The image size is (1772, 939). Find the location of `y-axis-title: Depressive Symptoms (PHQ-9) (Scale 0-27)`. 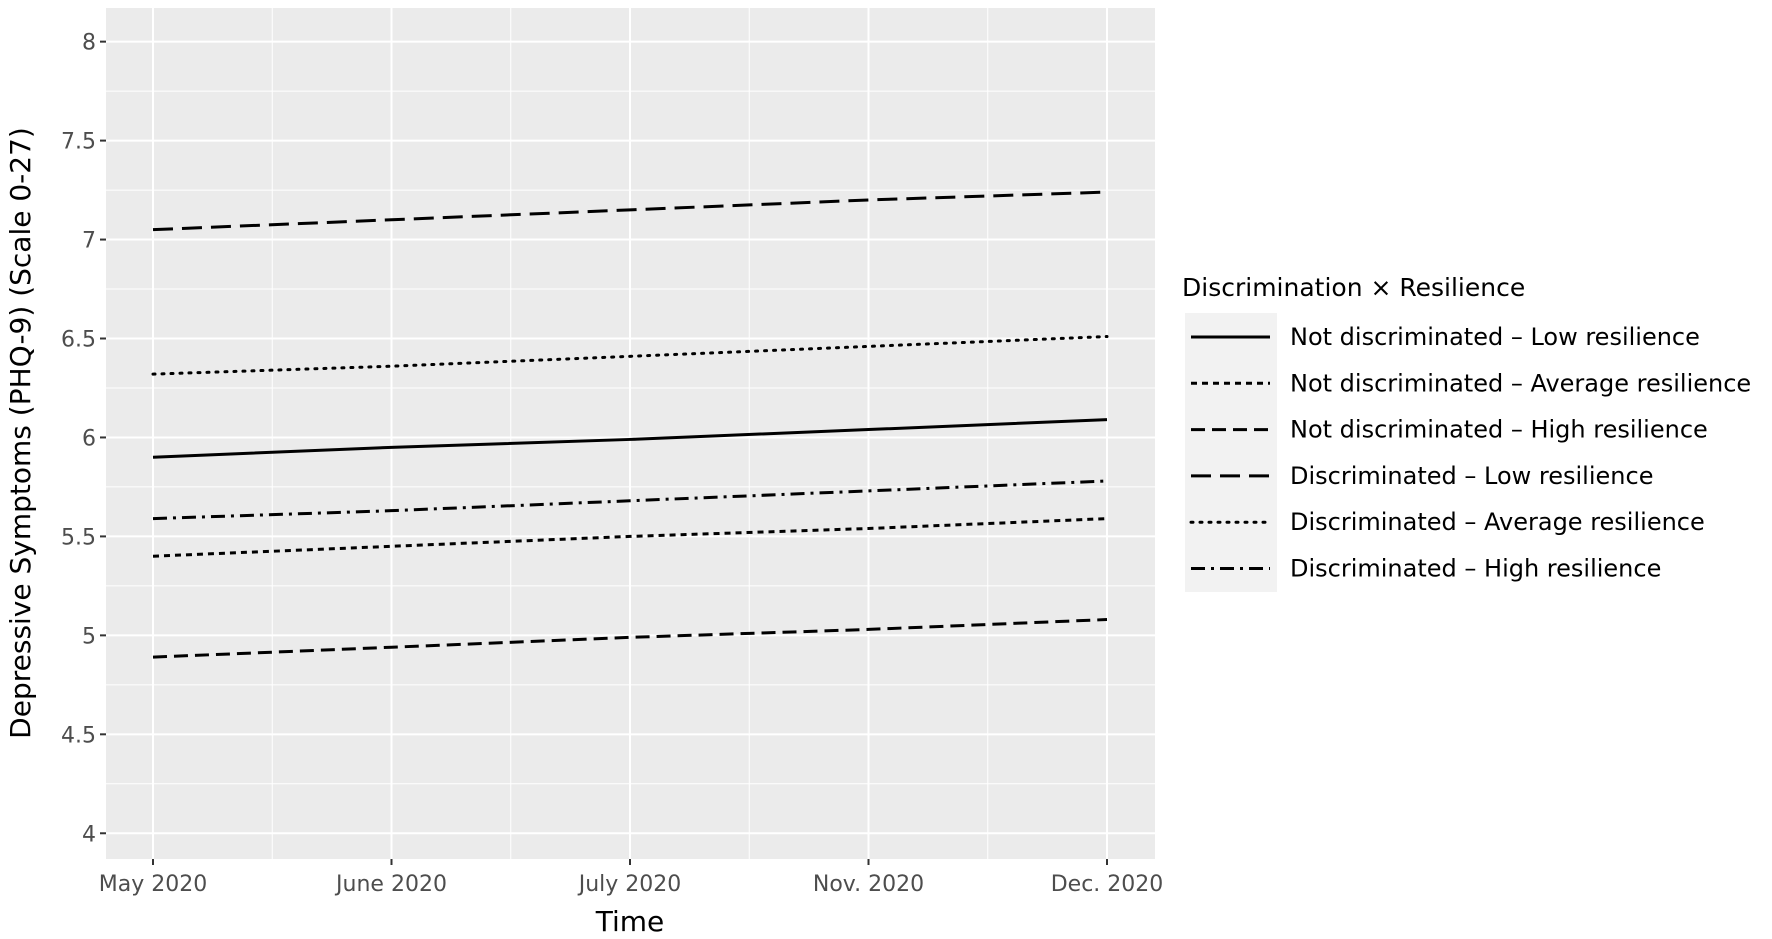

y-axis-title: Depressive Symptoms (PHQ-9) (Scale 0-27) is located at coordinates (20, 433).